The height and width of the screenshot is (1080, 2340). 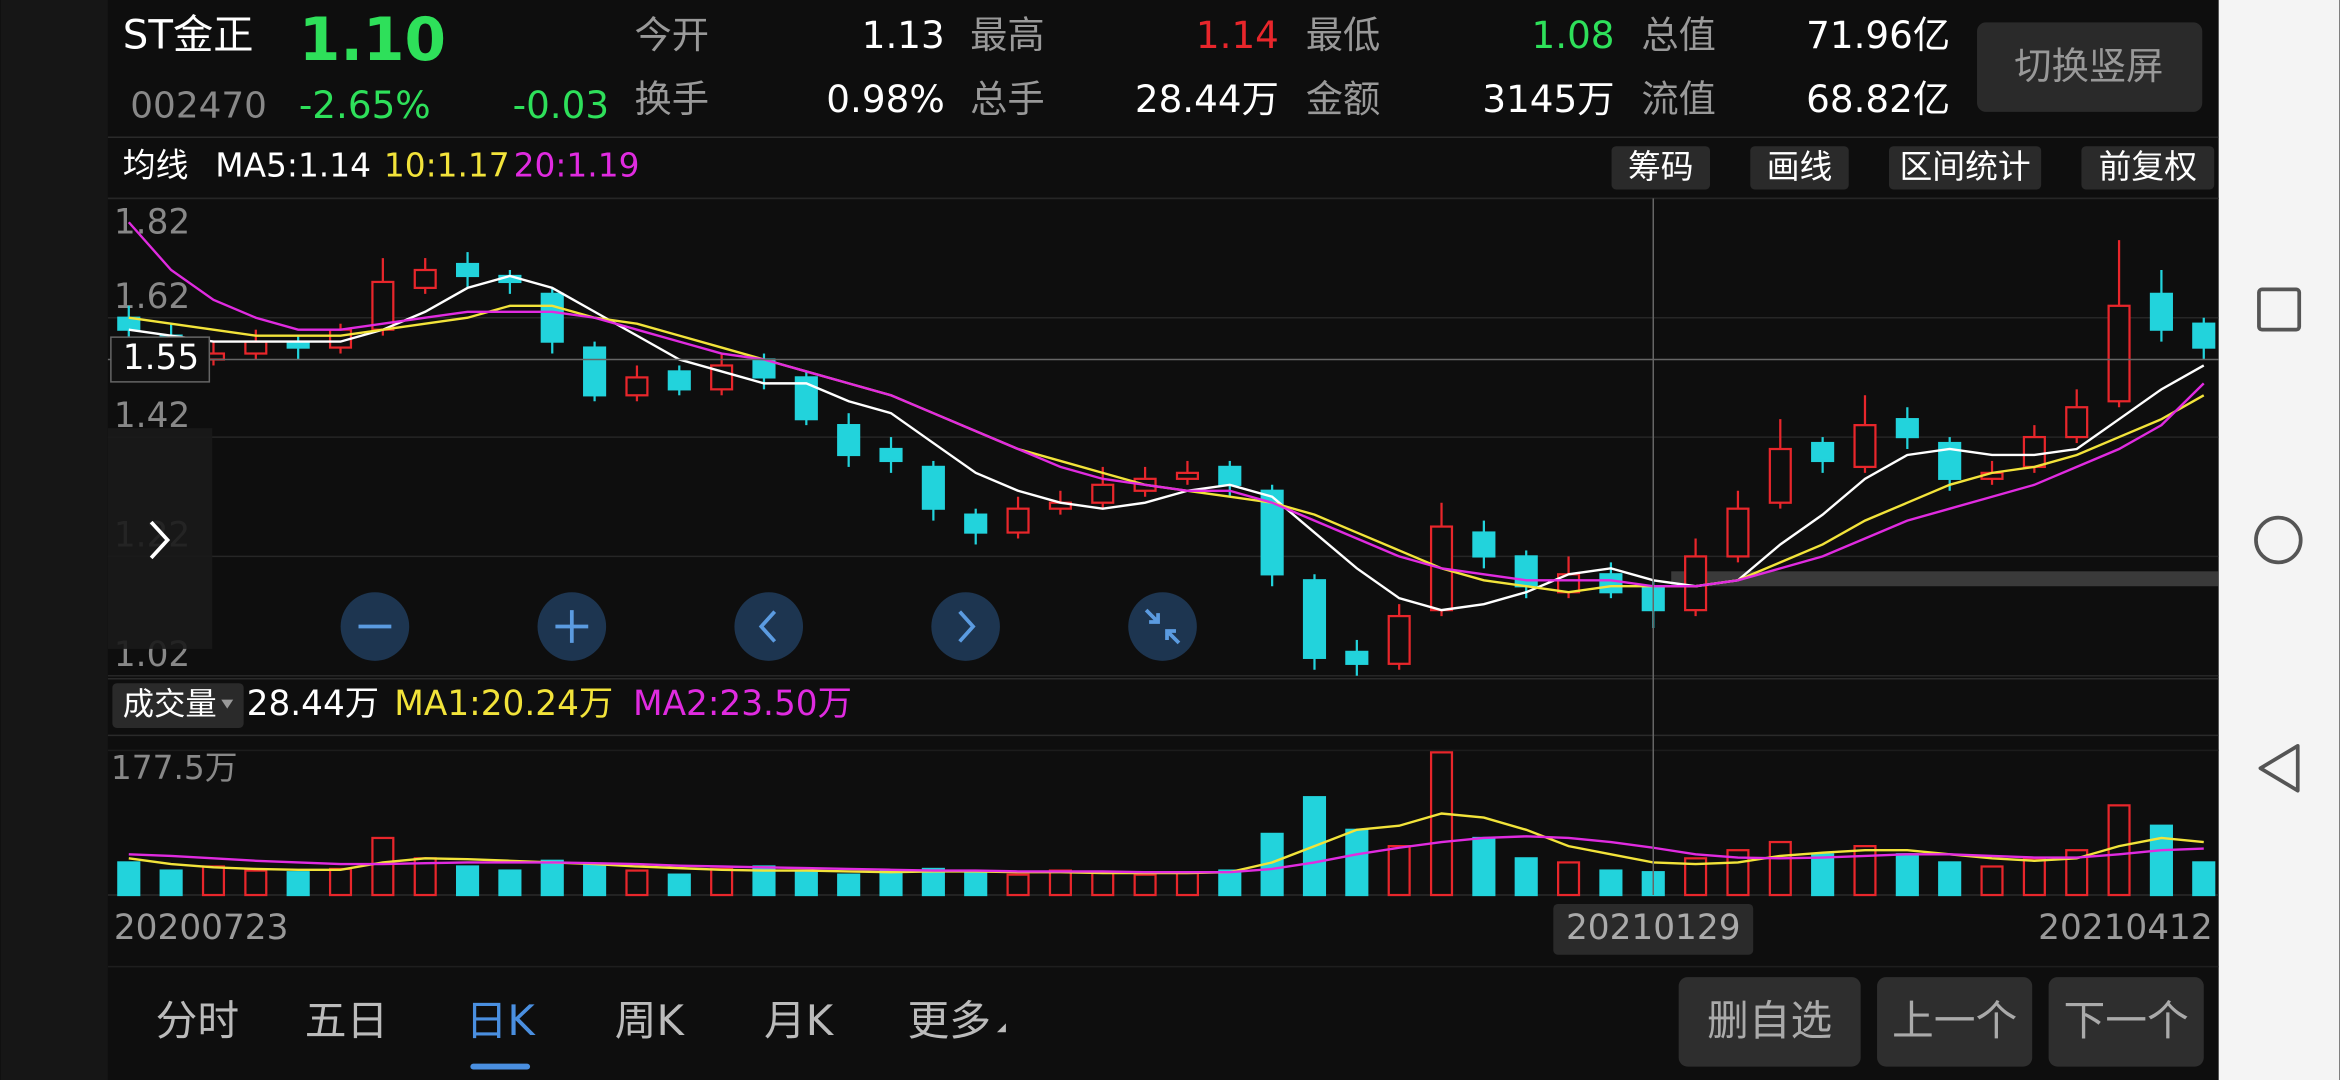 What do you see at coordinates (1207, 99) in the screenshot?
I see `quote-value: 28.44万` at bounding box center [1207, 99].